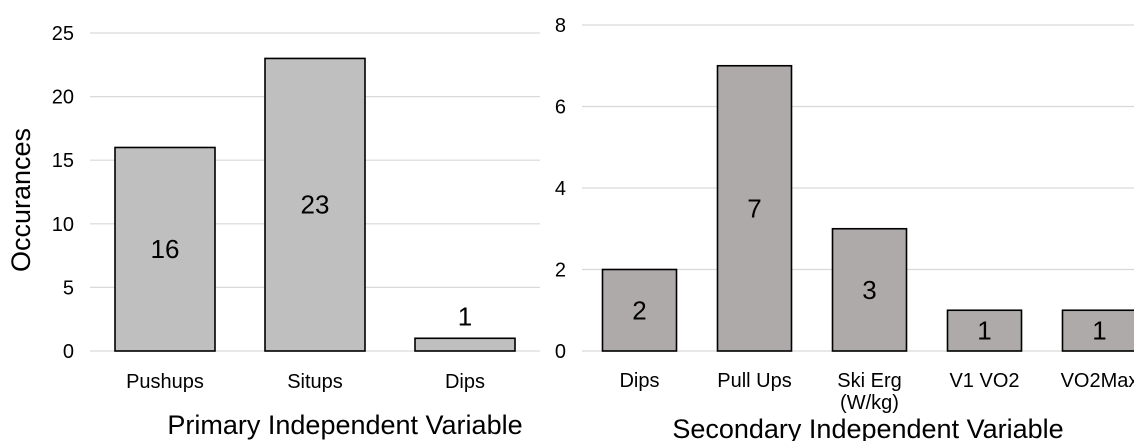 The height and width of the screenshot is (441, 1134). What do you see at coordinates (63, 161) in the screenshot?
I see `y-tick-label: 15` at bounding box center [63, 161].